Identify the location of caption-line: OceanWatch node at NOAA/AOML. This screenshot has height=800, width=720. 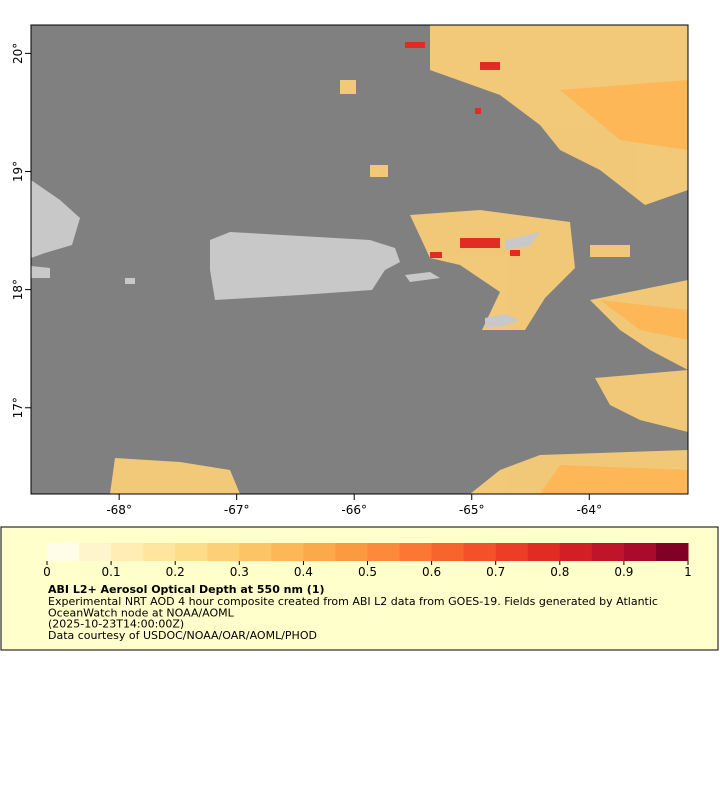
(141, 612).